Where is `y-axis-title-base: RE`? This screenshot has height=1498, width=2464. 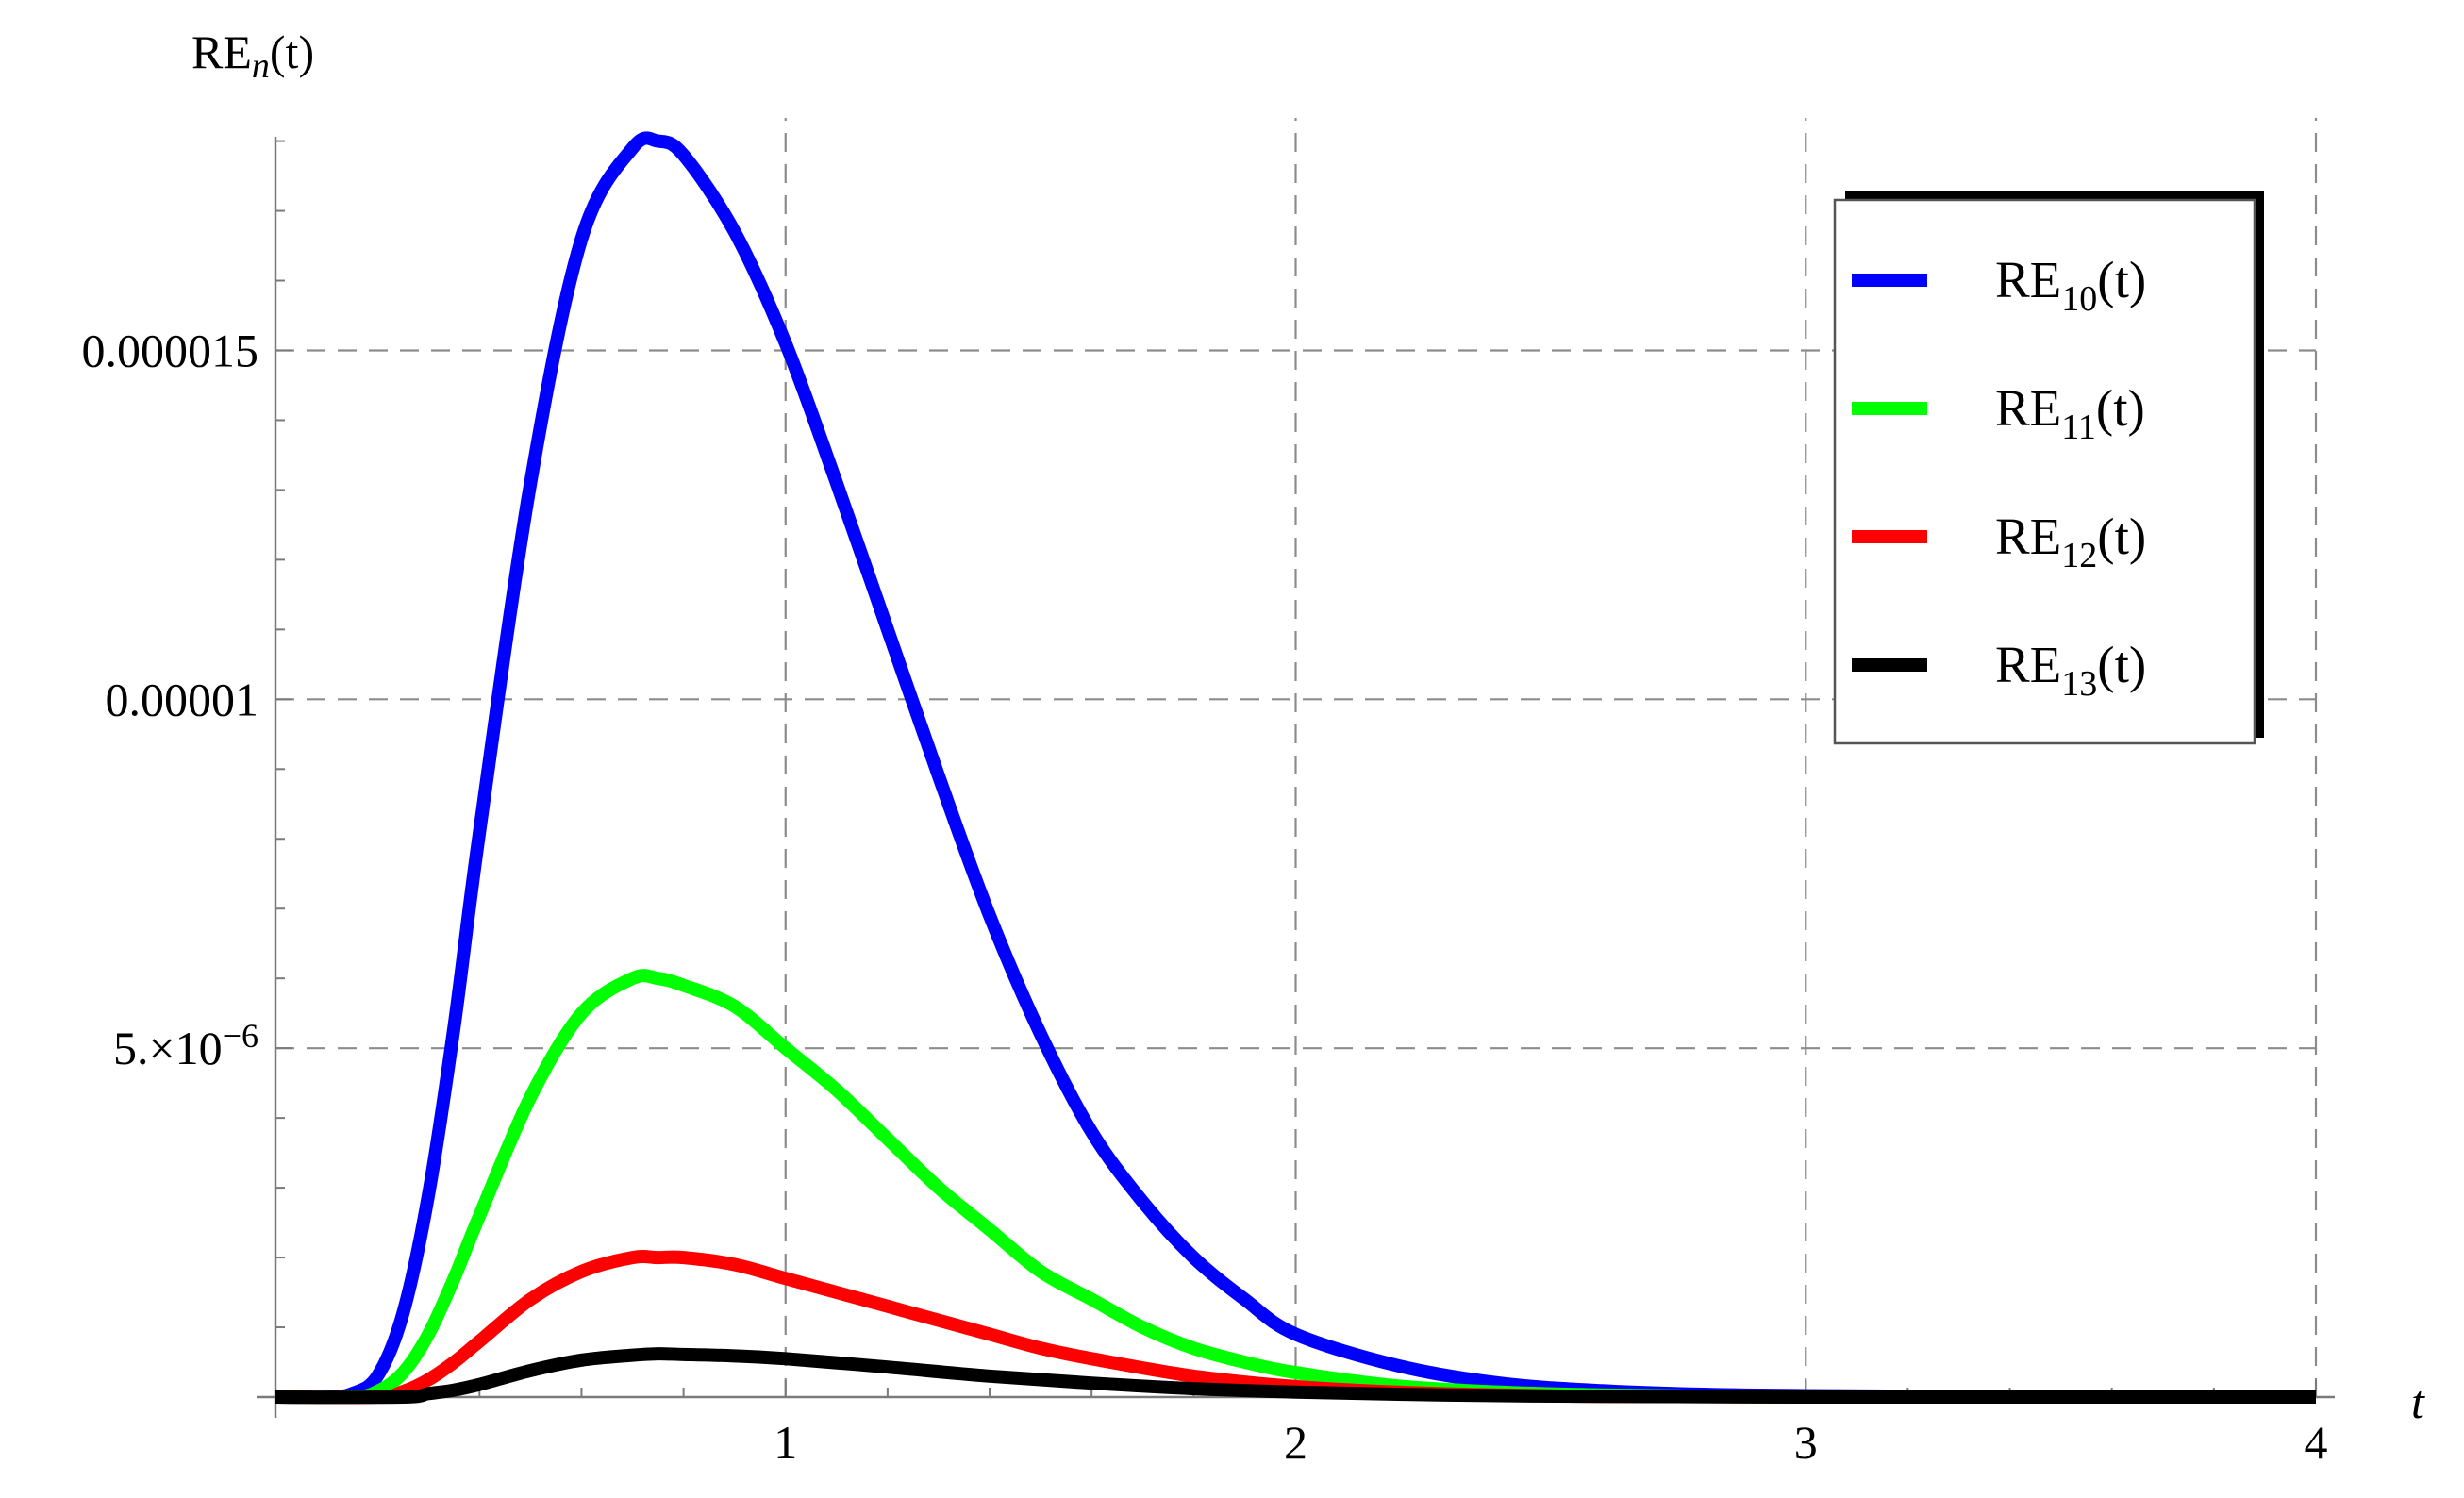
y-axis-title-base: RE is located at coordinates (222, 51).